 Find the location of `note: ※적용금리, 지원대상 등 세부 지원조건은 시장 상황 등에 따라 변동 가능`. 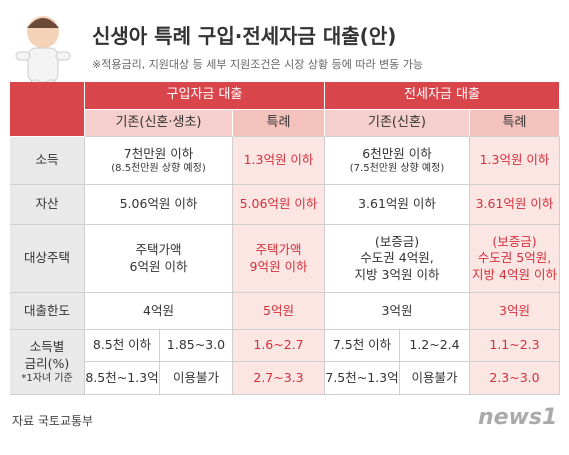

note: ※적용금리, 지원대상 등 세부 지원조건은 시장 상황 등에 따라 변동 가능 is located at coordinates (258, 64).